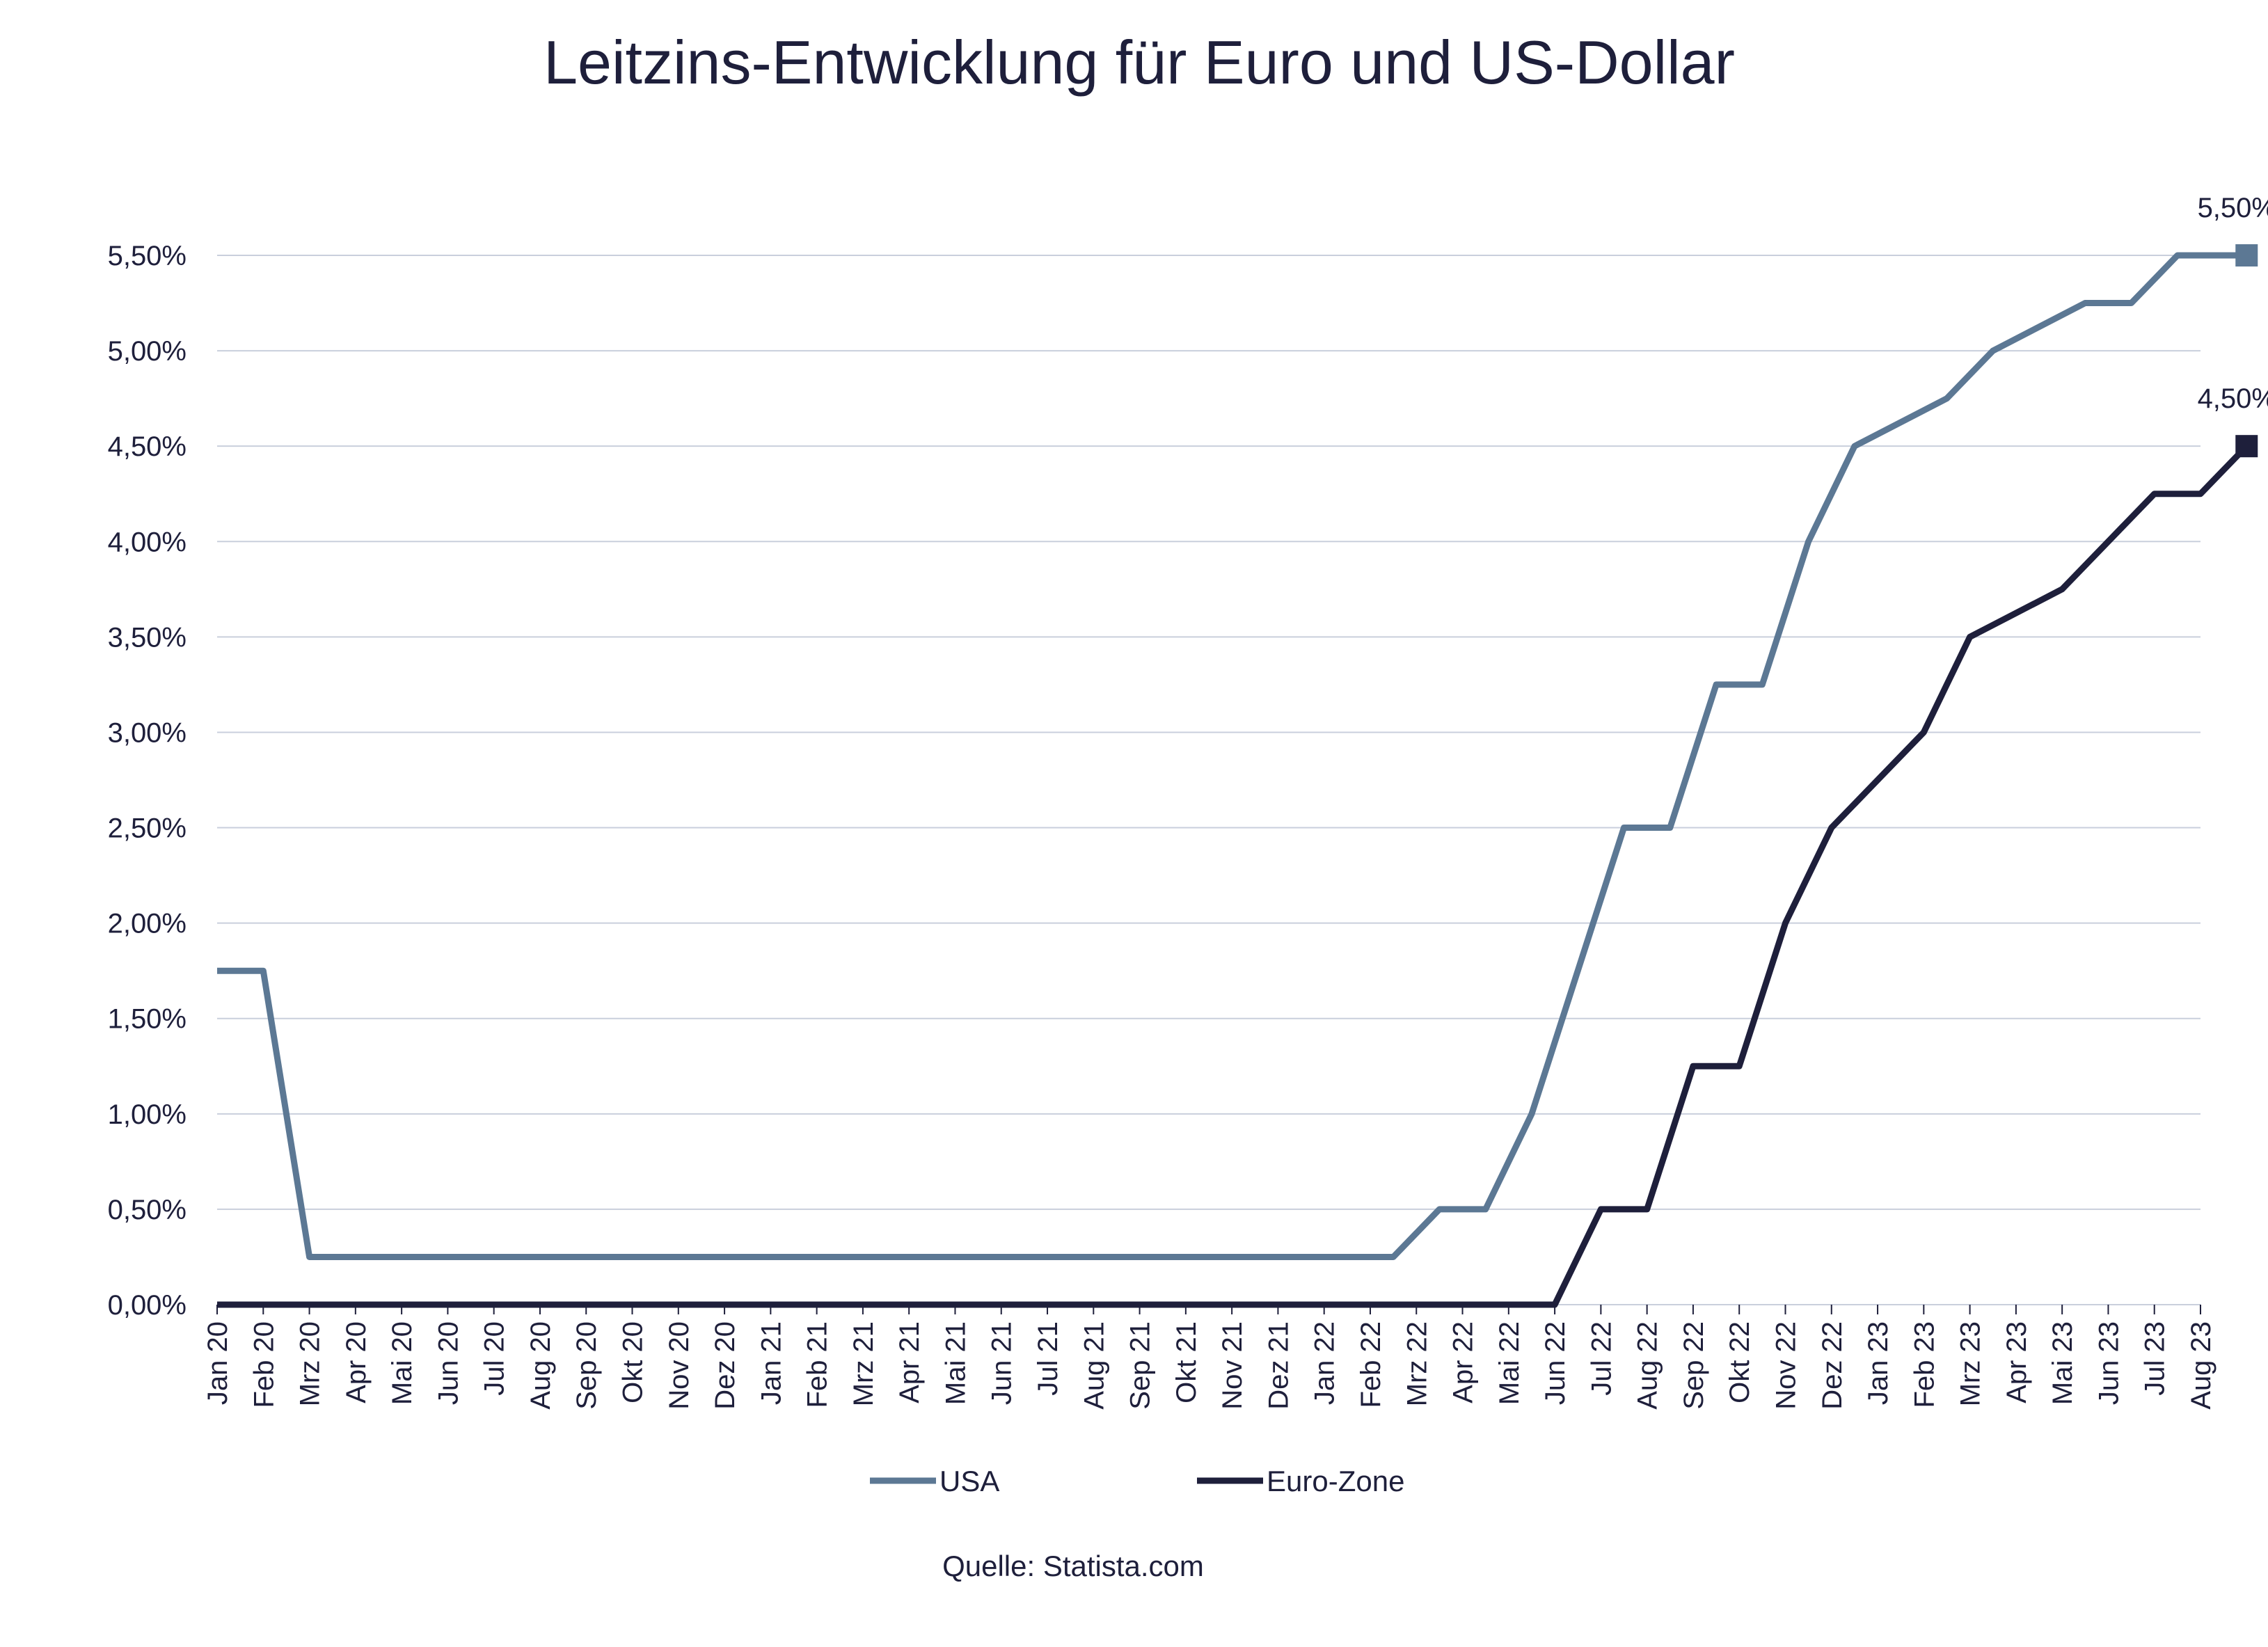 The height and width of the screenshot is (1647, 2268). I want to click on x-tick-label: Dez 22, so click(1832, 1365).